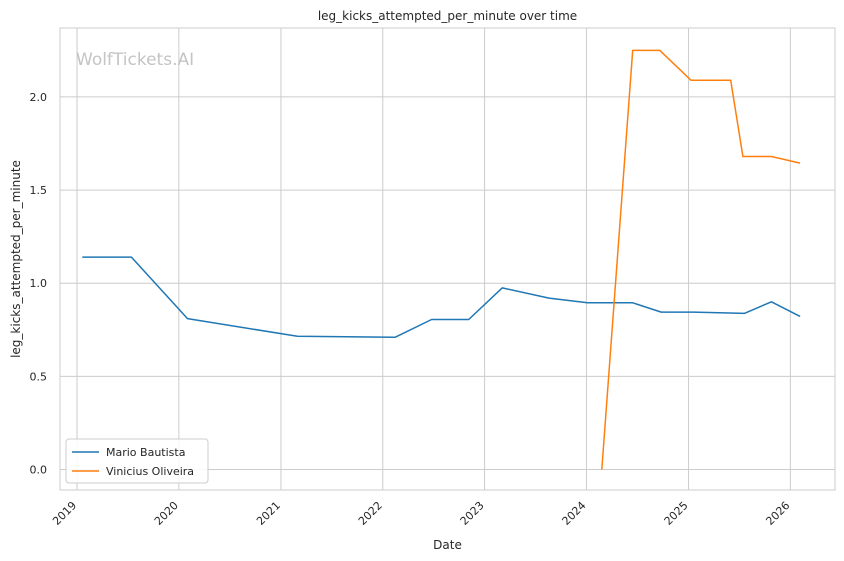  Describe the element at coordinates (166, 513) in the screenshot. I see `x-tick-label: 2020` at that location.